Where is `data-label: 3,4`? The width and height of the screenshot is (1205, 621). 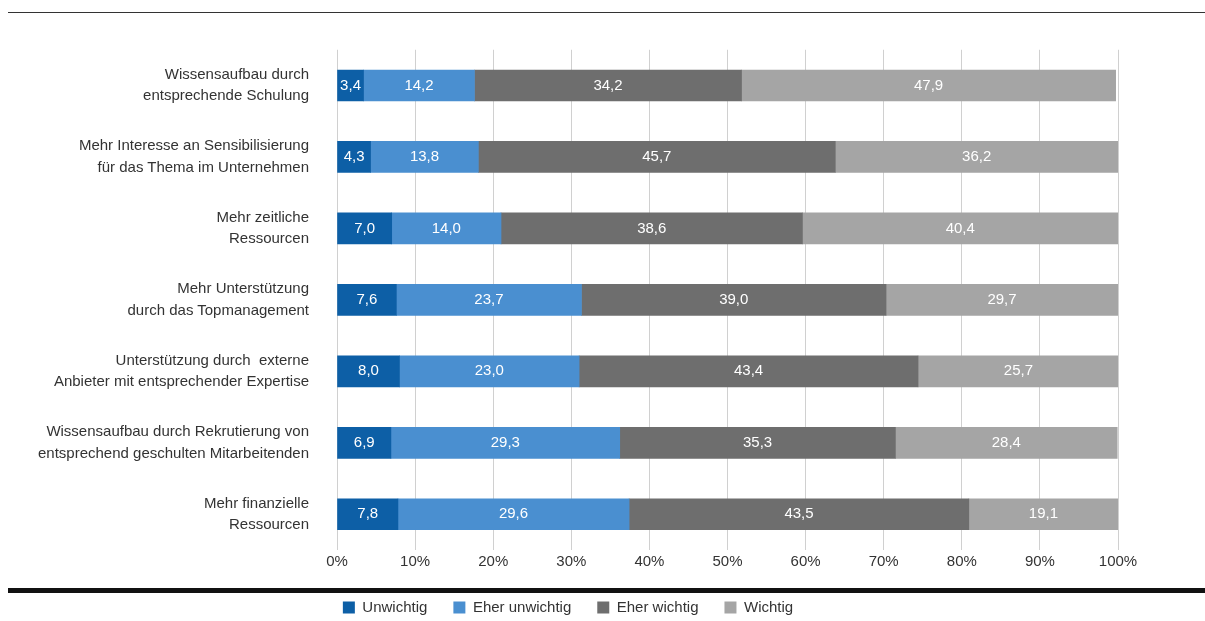
data-label: 3,4 is located at coordinates (350, 84).